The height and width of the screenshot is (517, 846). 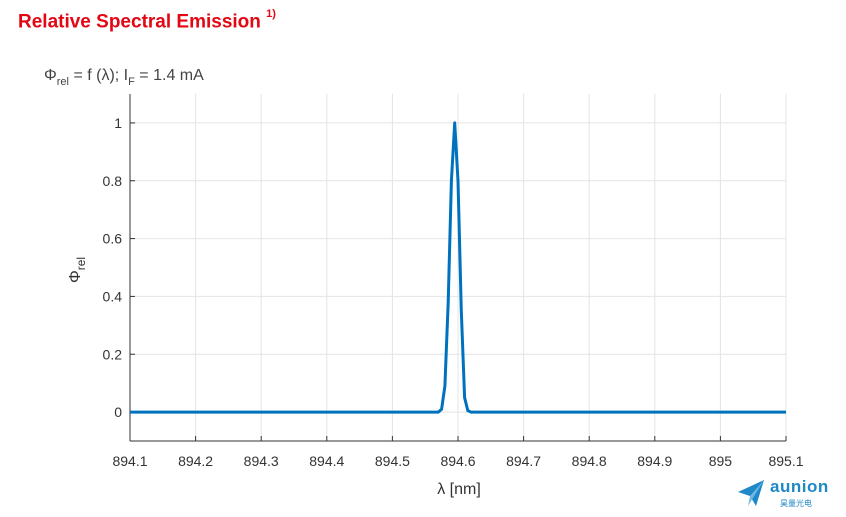 What do you see at coordinates (751, 493) in the screenshot?
I see `paper-plane-icon` at bounding box center [751, 493].